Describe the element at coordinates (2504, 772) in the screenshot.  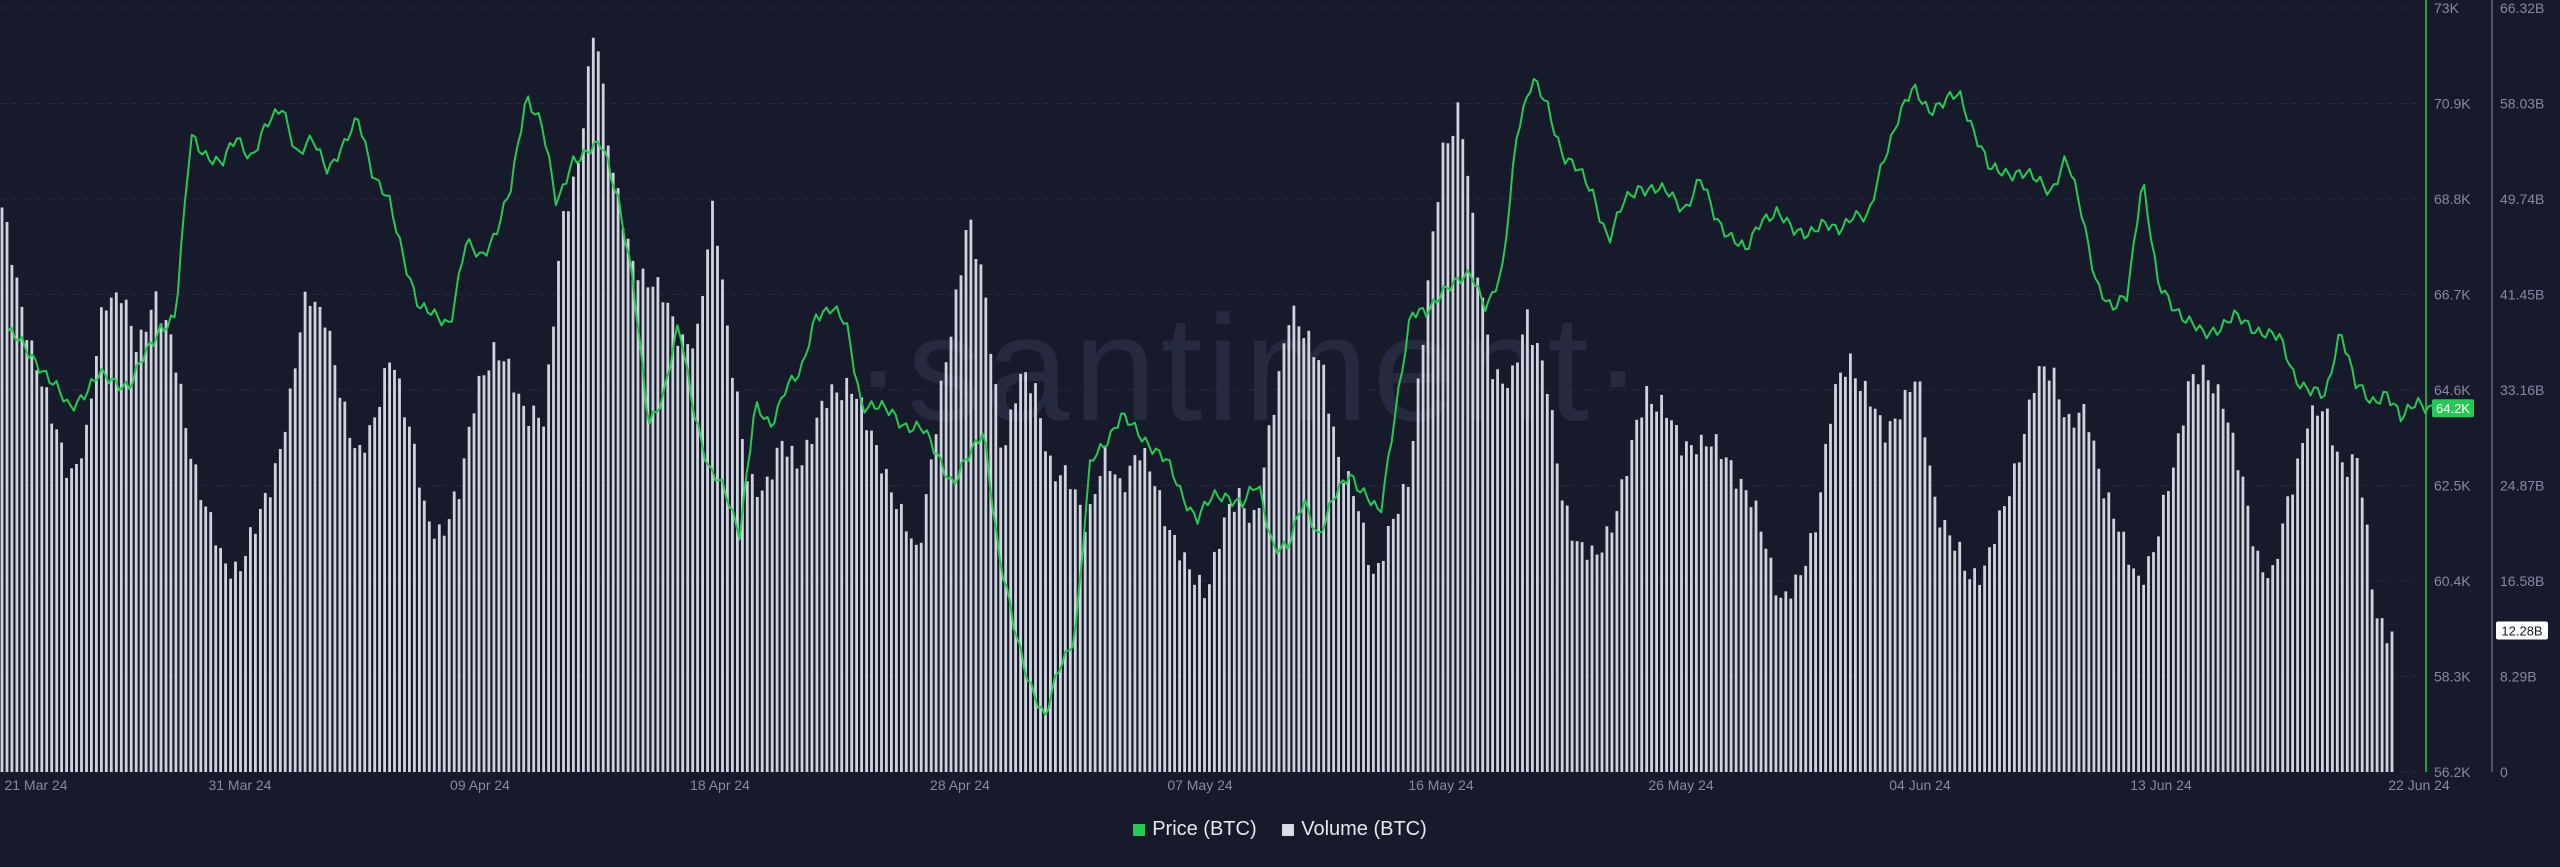
I see `volume-tick-label: 0` at that location.